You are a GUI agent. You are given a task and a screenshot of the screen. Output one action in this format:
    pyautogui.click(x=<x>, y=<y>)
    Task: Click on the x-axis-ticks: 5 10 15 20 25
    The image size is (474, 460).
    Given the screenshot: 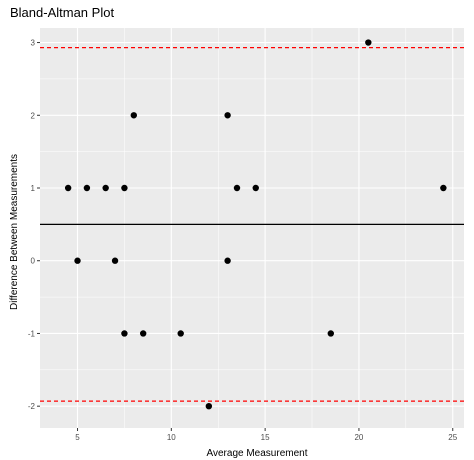 What is the action you would take?
    pyautogui.click(x=266, y=435)
    